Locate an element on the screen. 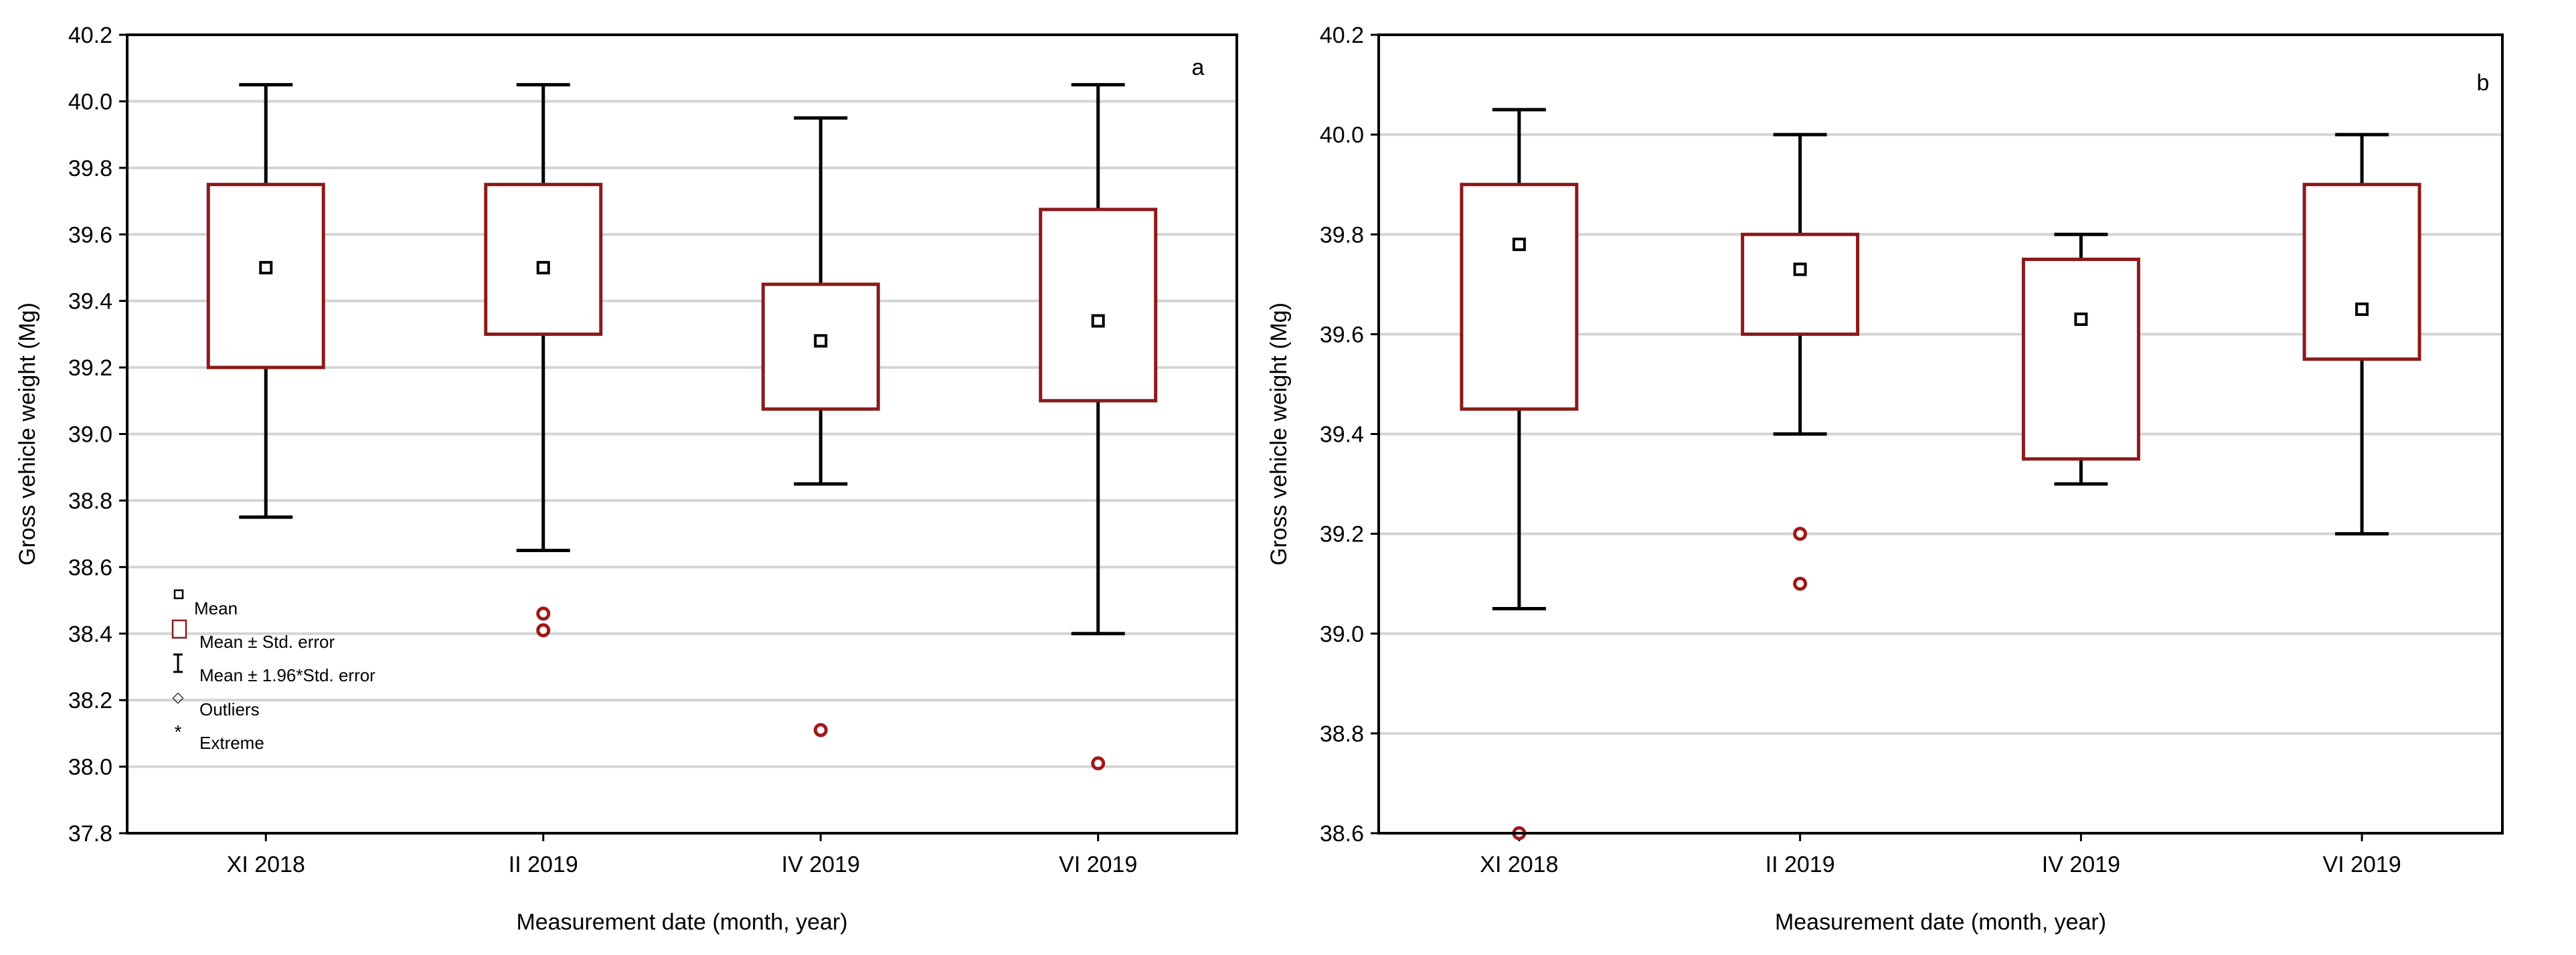  a-y-tick-label: 38.8 is located at coordinates (90, 501).